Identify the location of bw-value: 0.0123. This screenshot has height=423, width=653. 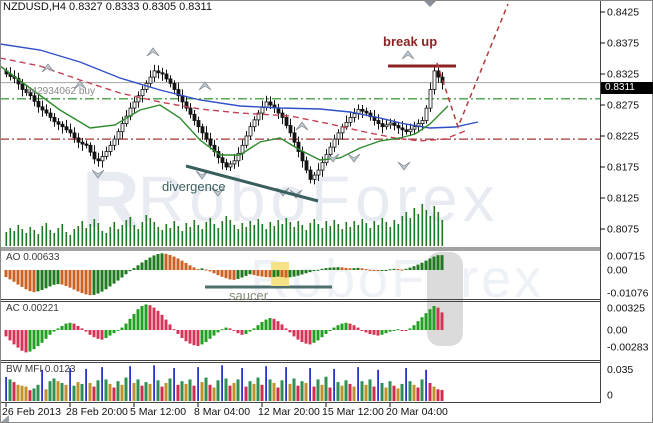
(60, 369).